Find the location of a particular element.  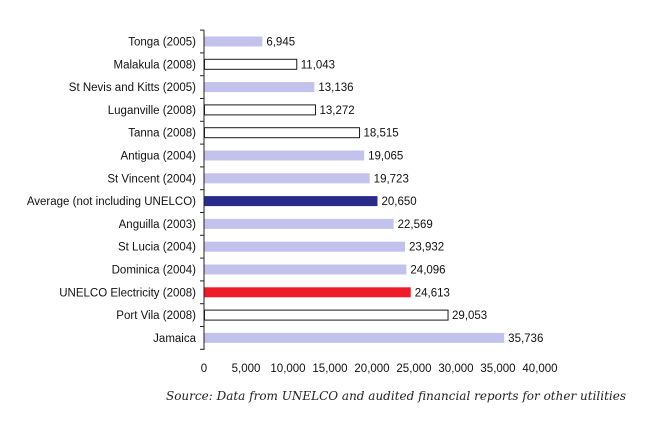

x-tick-label: 10,000 is located at coordinates (287, 369).